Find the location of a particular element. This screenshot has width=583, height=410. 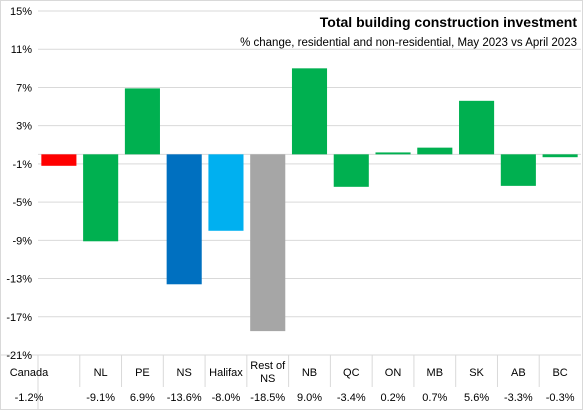

value-label: -9.1% is located at coordinates (100, 398).